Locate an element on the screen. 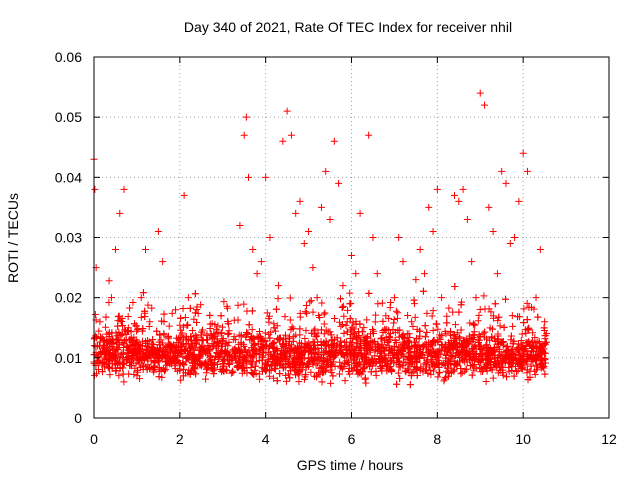  x-tick-label: 4 is located at coordinates (266, 439).